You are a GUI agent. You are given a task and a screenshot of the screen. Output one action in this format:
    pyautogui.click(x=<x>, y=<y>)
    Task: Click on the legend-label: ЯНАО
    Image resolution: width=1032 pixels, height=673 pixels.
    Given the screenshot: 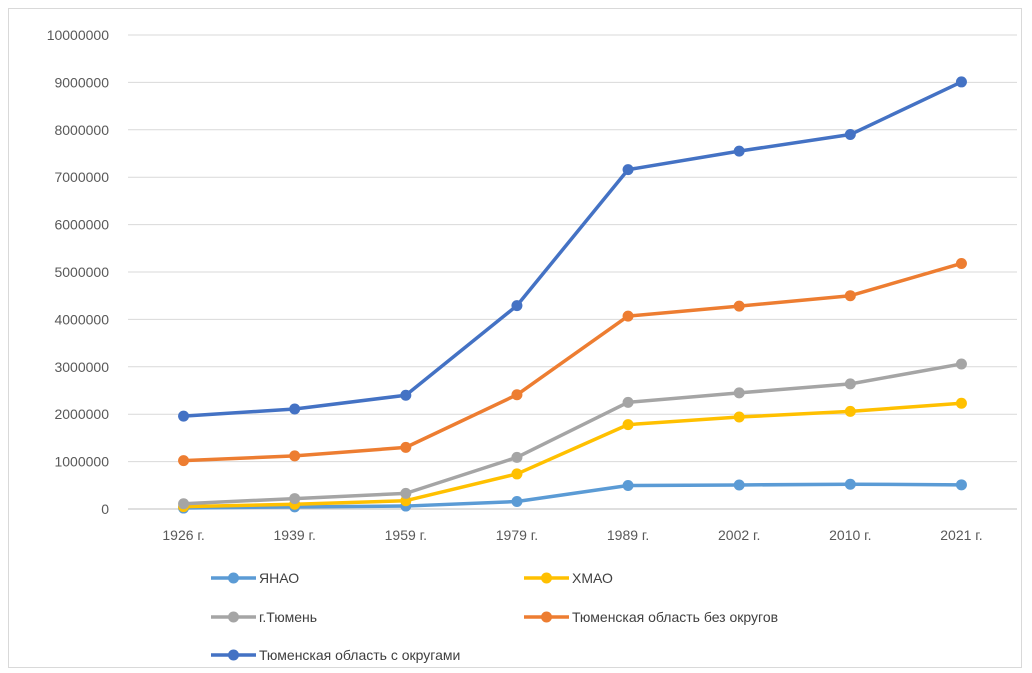 What is the action you would take?
    pyautogui.click(x=279, y=578)
    